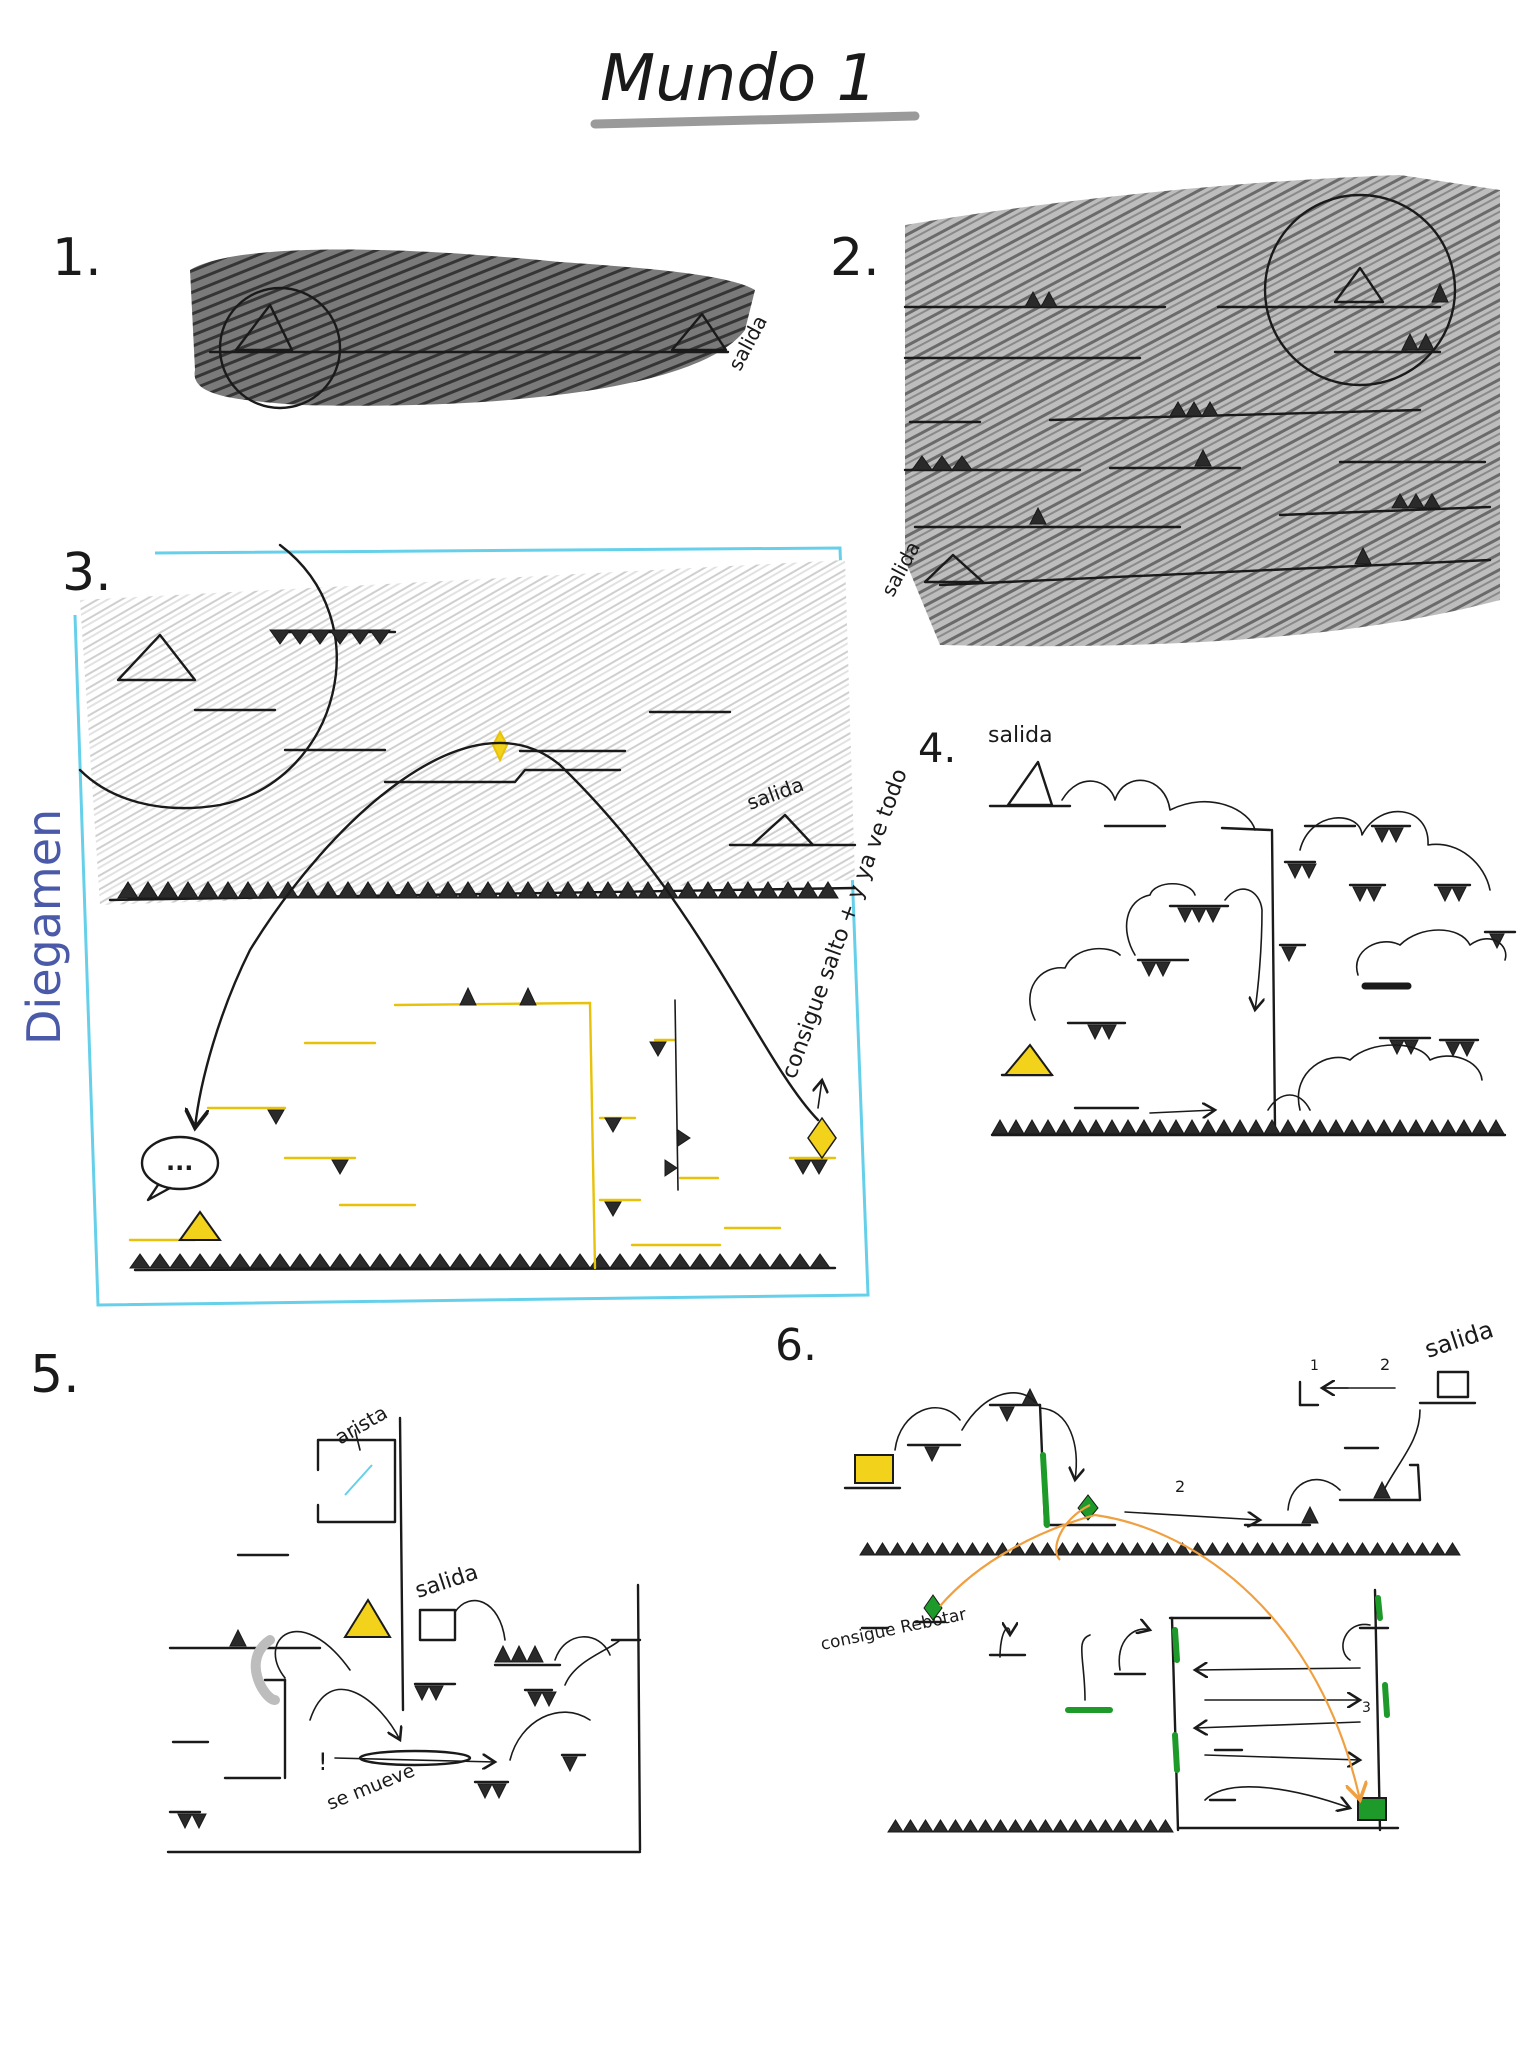 The image size is (1536, 2052). Describe the element at coordinates (500, 746) in the screenshot. I see `panel-3-ability-gem-top` at that location.